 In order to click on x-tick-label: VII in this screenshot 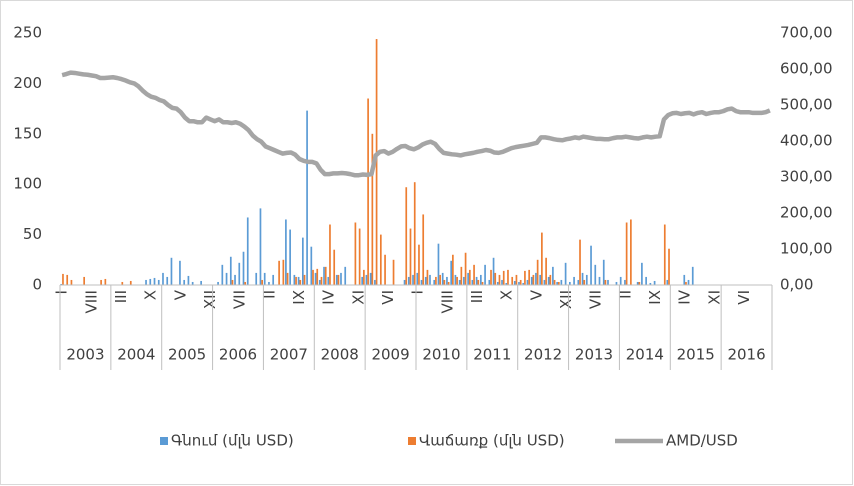, I will do `click(596, 299)`.